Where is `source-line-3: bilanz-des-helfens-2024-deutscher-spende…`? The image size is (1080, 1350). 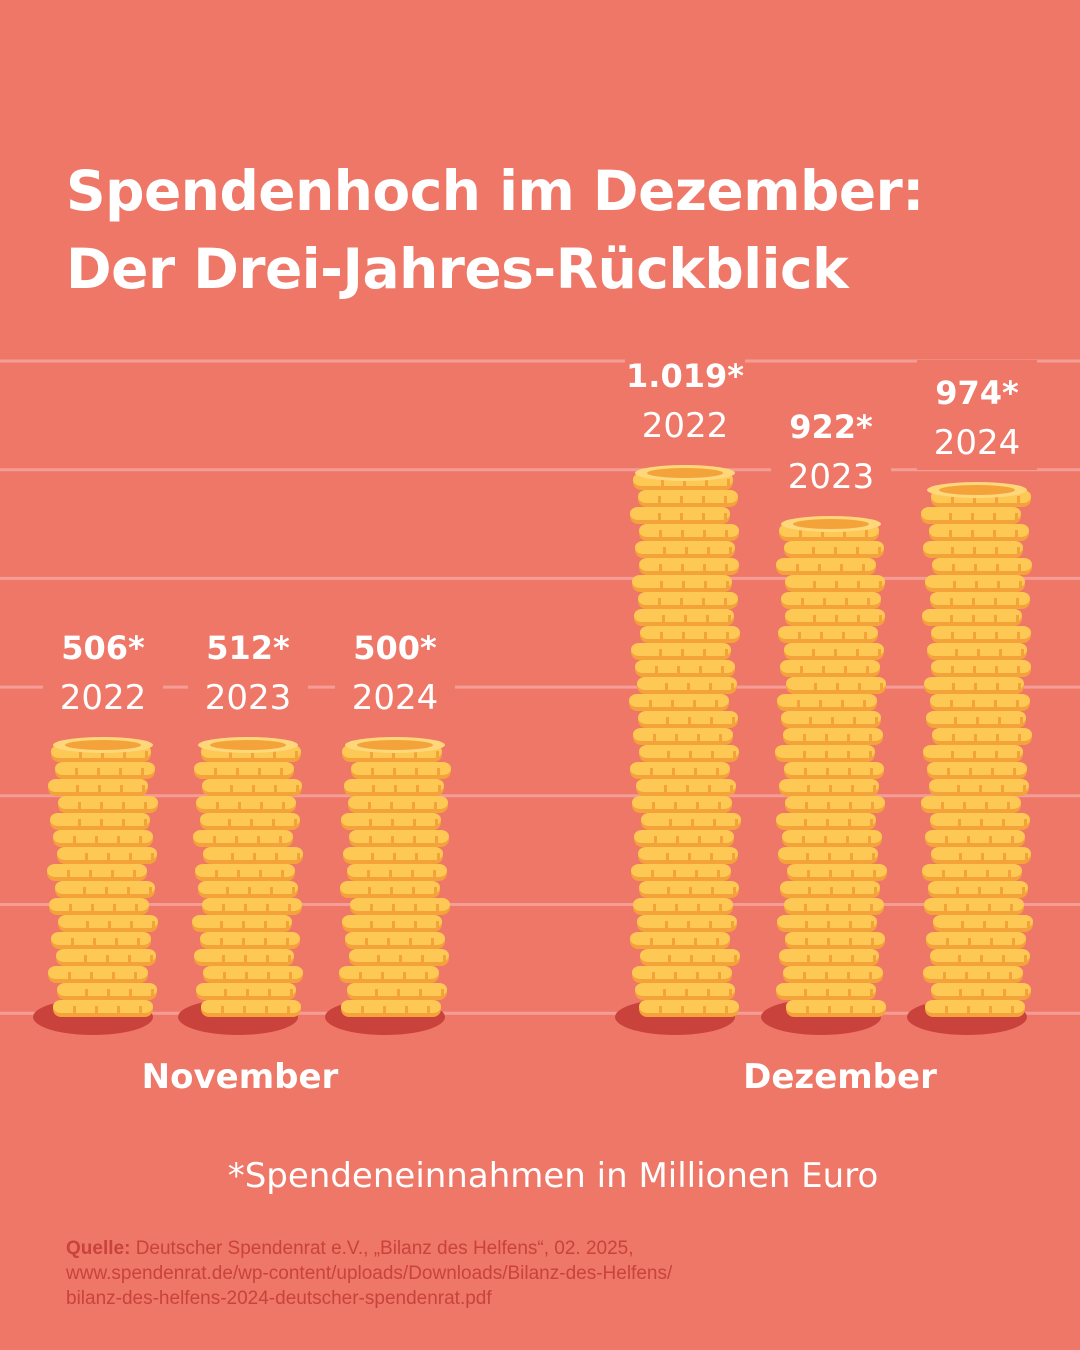 source-line-3: bilanz-des-helfens-2024-deutscher-spende… is located at coordinates (279, 1298).